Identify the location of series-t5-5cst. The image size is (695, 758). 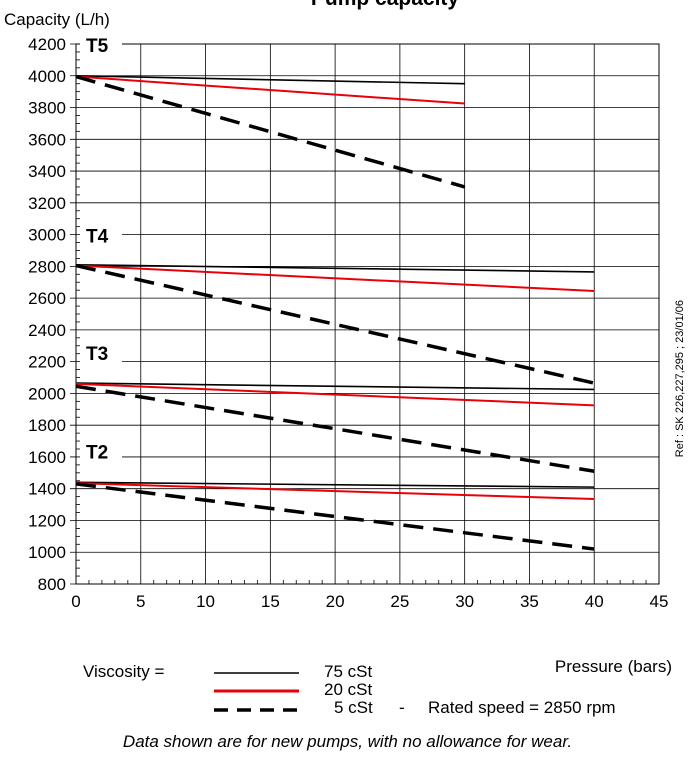
(270, 131).